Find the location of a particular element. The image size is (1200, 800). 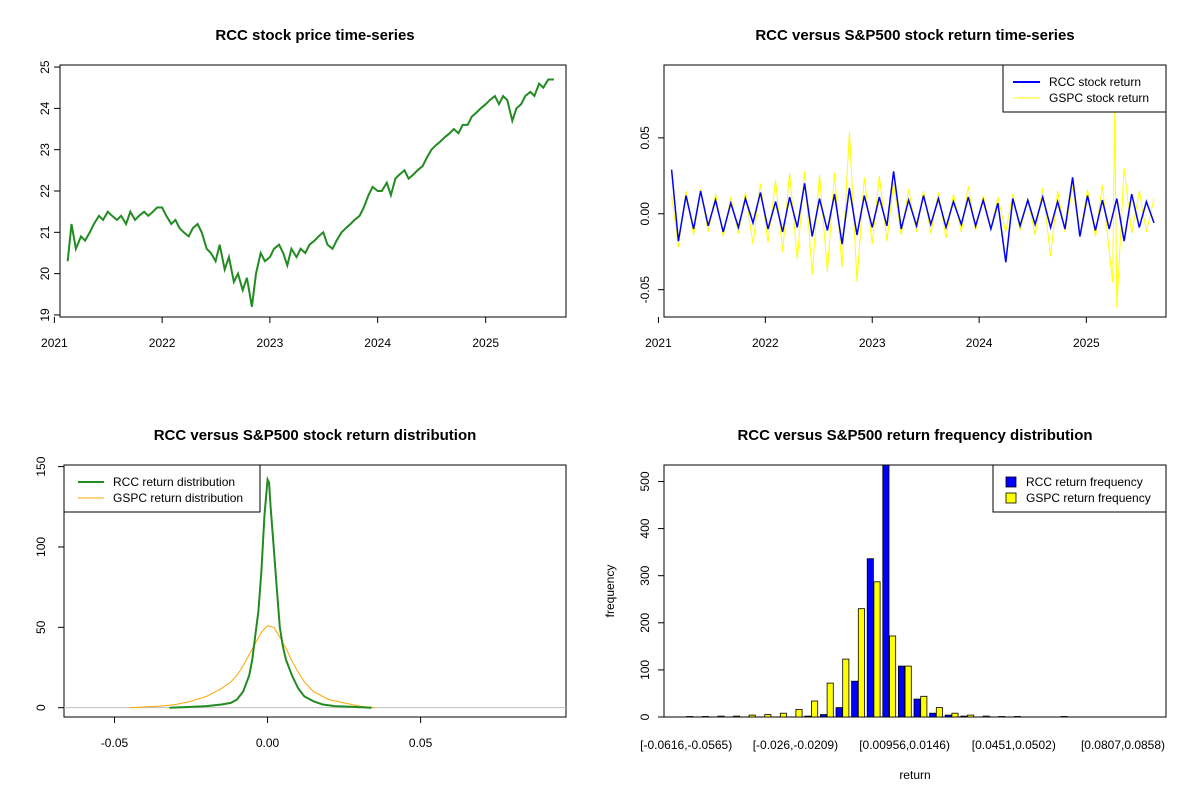

y-tick-label: 0.00 is located at coordinates (645, 214).